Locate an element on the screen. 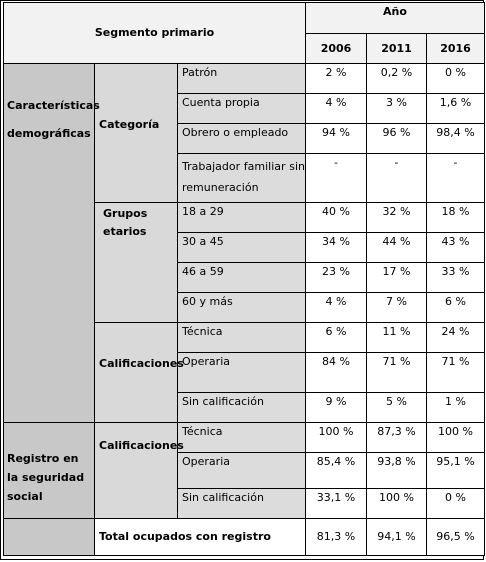  cell-2016: 18 % is located at coordinates (455, 217).